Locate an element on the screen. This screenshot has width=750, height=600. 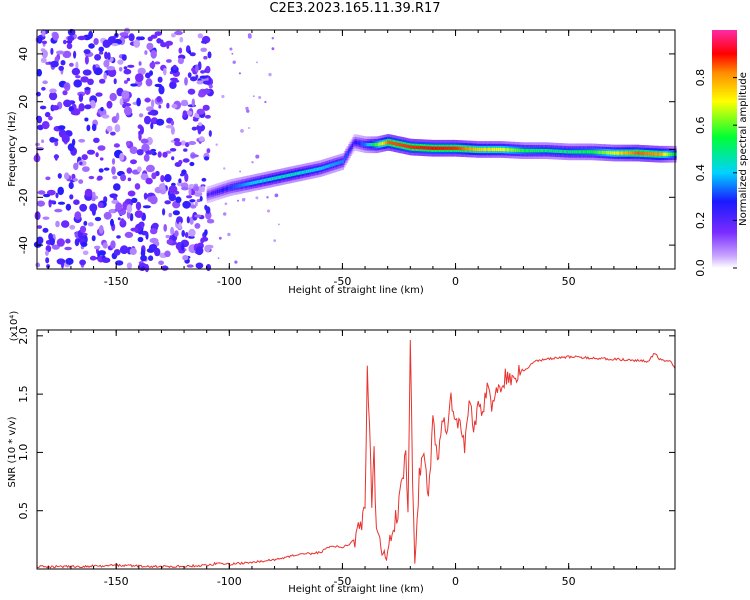
x-tick-label: 0 is located at coordinates (455, 581).